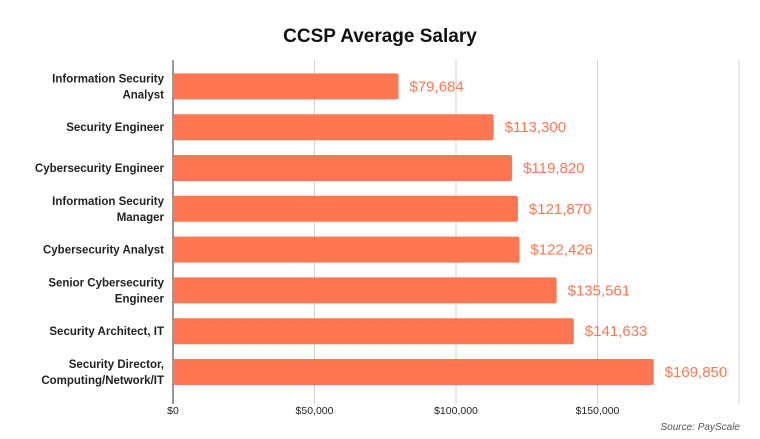 Image resolution: width=760 pixels, height=439 pixels. I want to click on value-label: $122,426, so click(561, 250).